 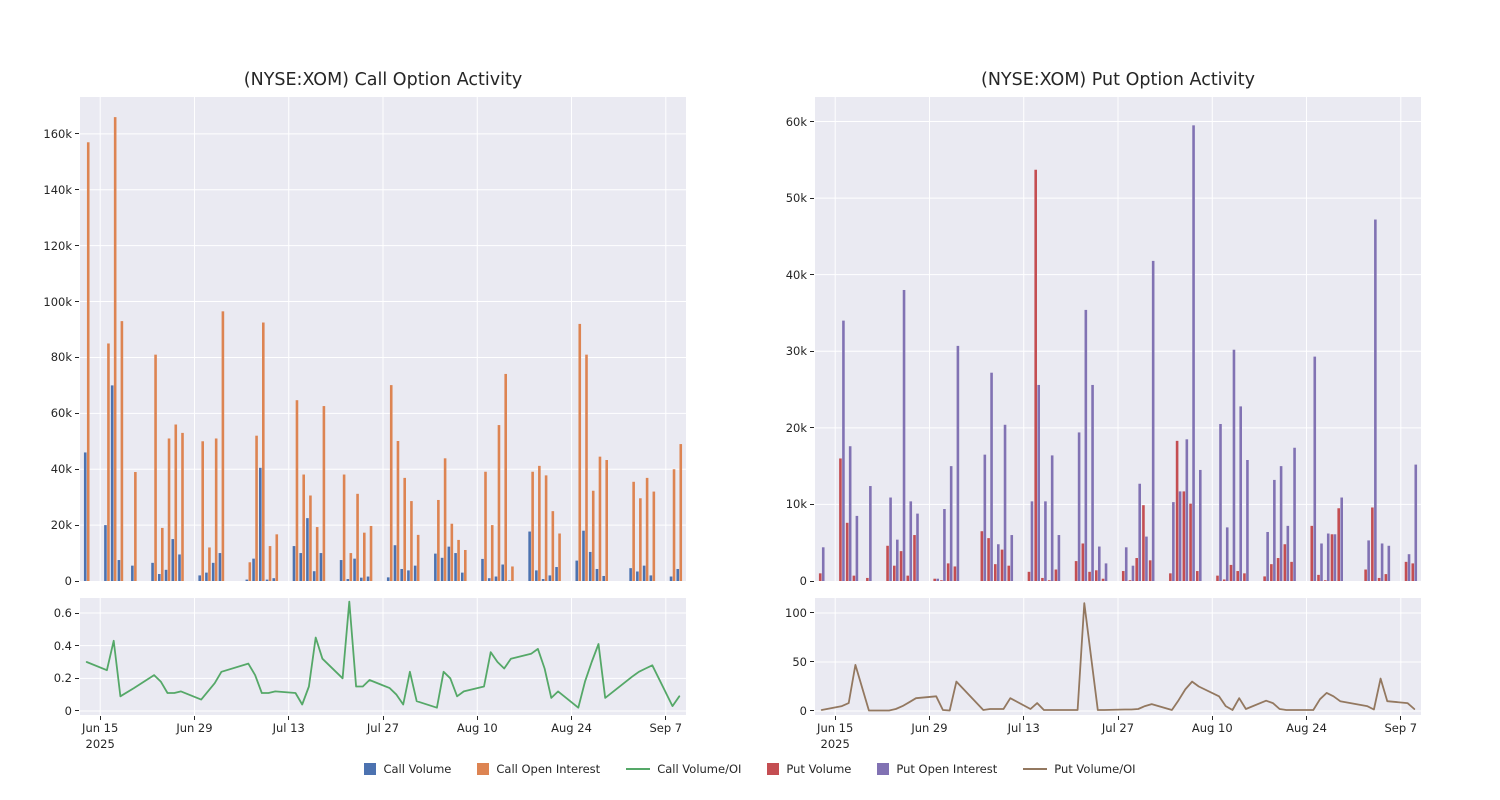 I want to click on y-tick-label: 160k, so click(x=57, y=133).